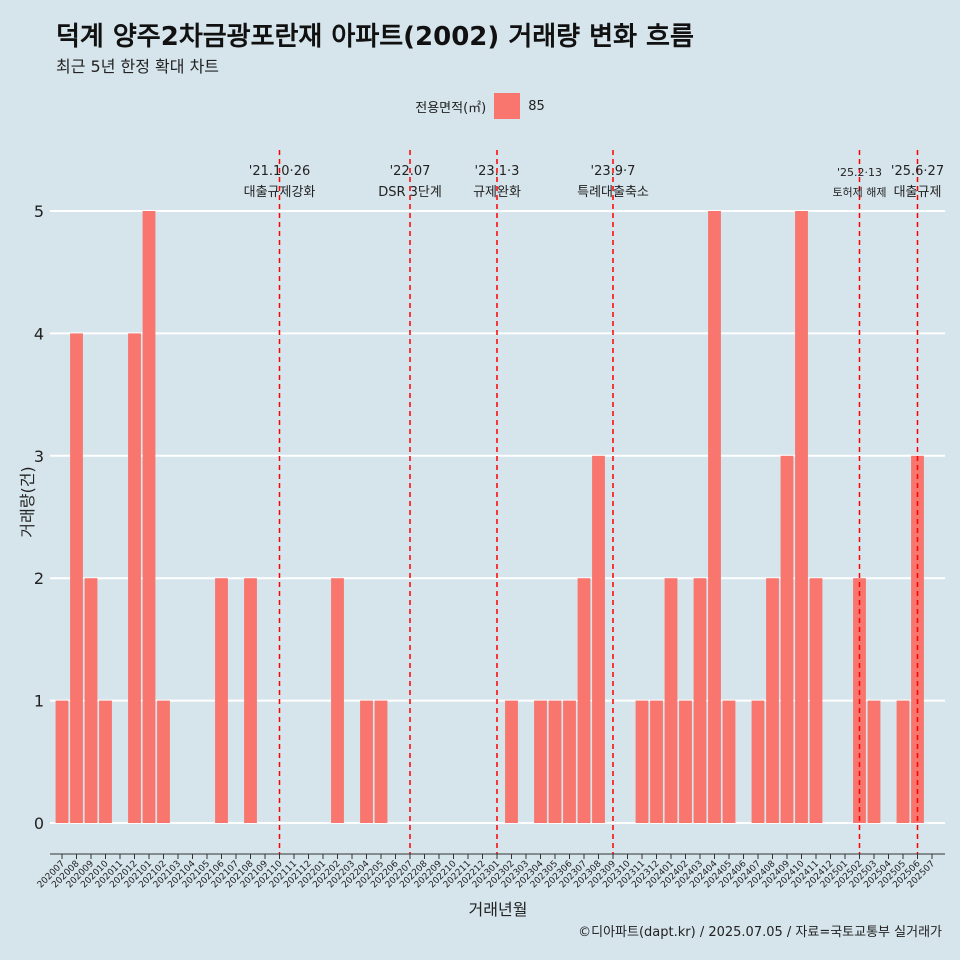 The height and width of the screenshot is (960, 960). Describe the element at coordinates (410, 171) in the screenshot. I see `event-date-1: '22.07` at that location.